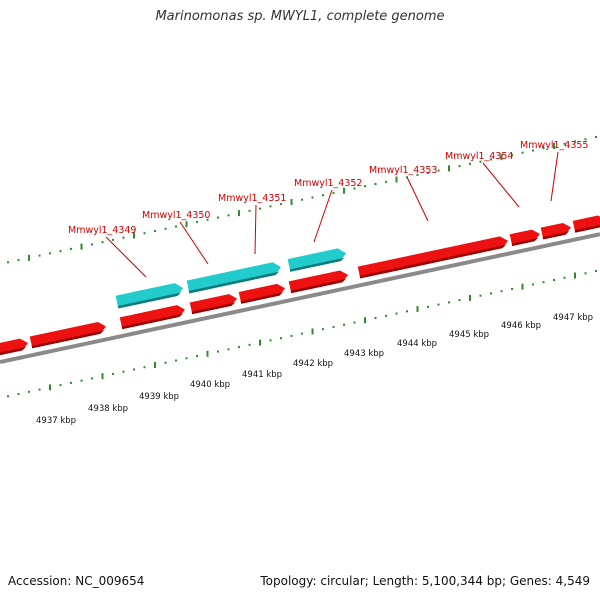 The height and width of the screenshot is (600, 600). I want to click on gene-label-text: Mmwyl1_4354, so click(479, 156).